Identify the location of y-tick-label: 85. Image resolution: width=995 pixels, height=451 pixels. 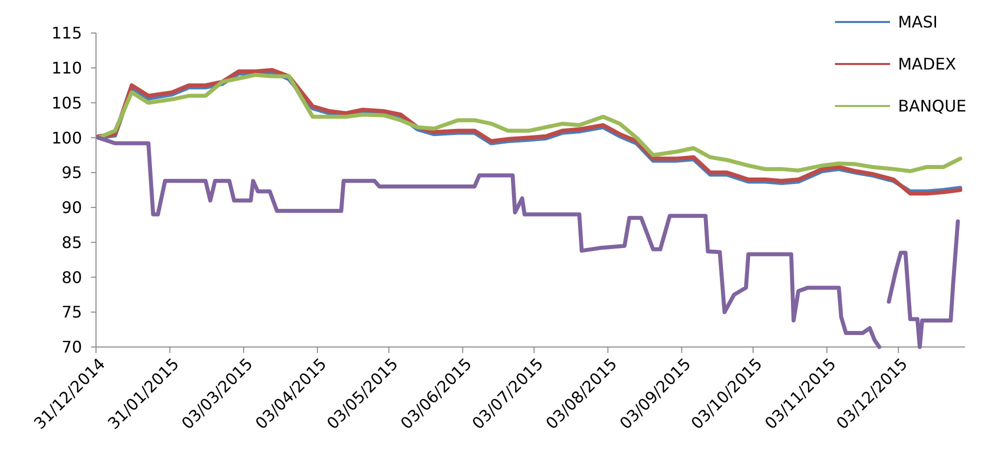
(72, 242).